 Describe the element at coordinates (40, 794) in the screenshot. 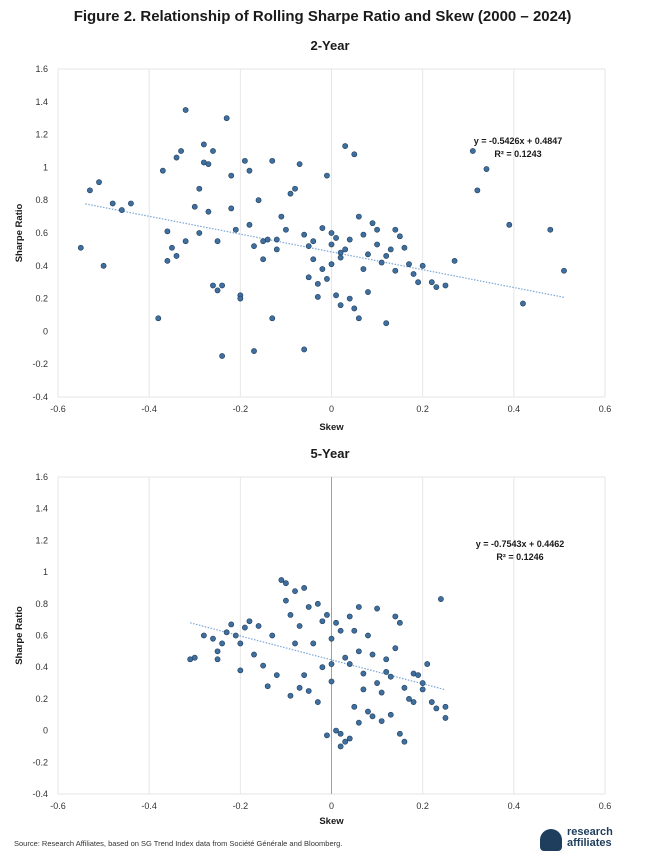

I see `y-tick-label: -0.4` at that location.